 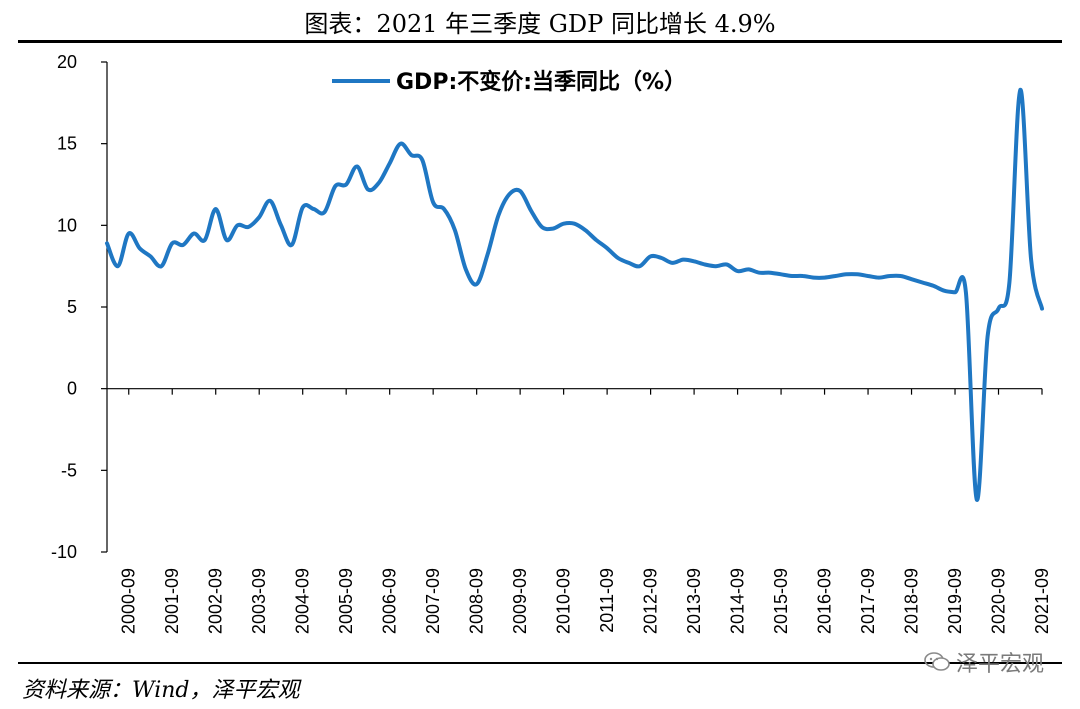 What do you see at coordinates (607, 600) in the screenshot?
I see `x-tick-label: 2011-09` at bounding box center [607, 600].